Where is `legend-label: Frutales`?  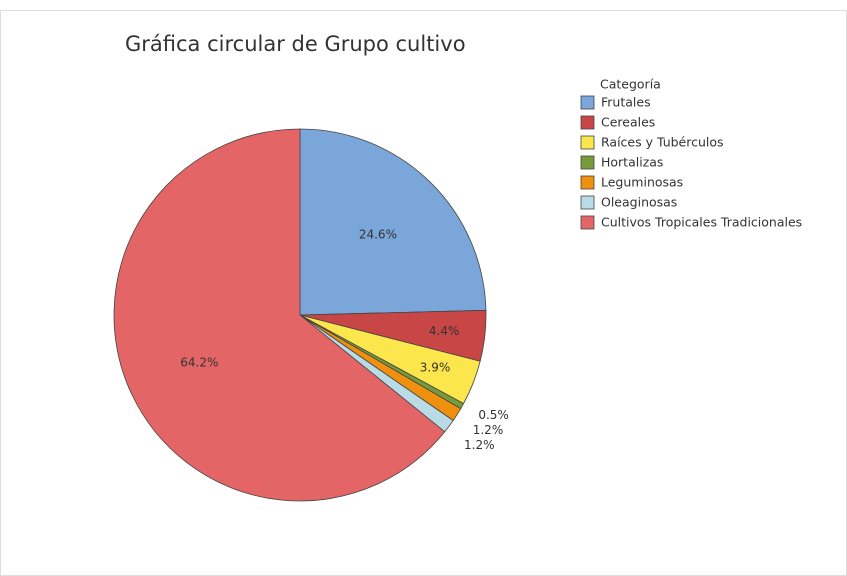 legend-label: Frutales is located at coordinates (626, 102).